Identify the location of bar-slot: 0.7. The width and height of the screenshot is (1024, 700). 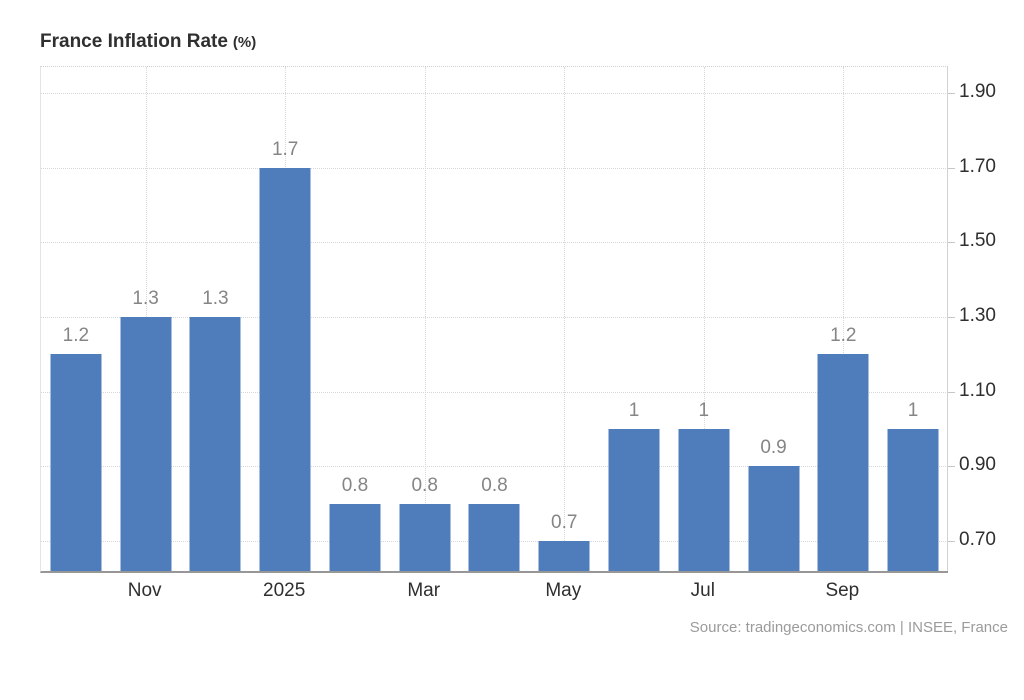
(564, 319).